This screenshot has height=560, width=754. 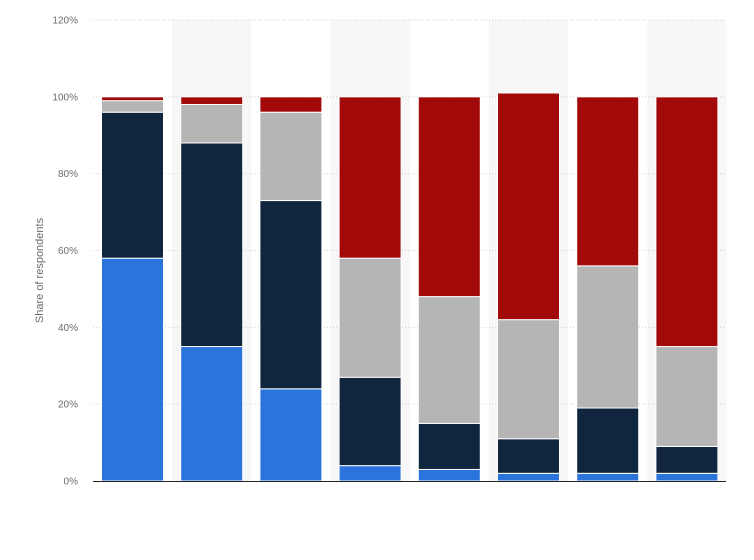 What do you see at coordinates (68, 251) in the screenshot?
I see `y-tick-label: 60%` at bounding box center [68, 251].